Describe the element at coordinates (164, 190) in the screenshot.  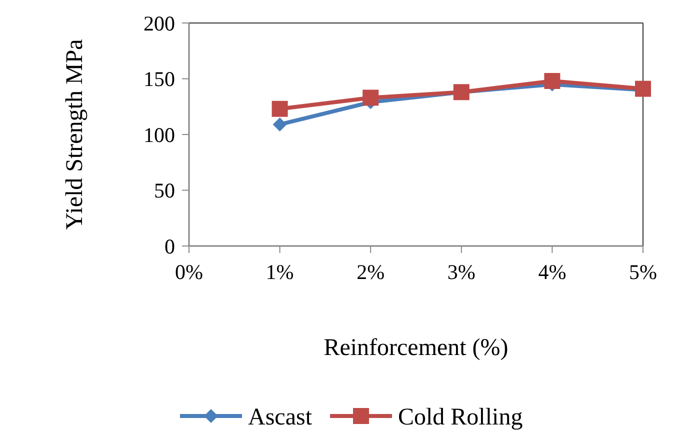
I see `y-tick-label: 50` at that location.